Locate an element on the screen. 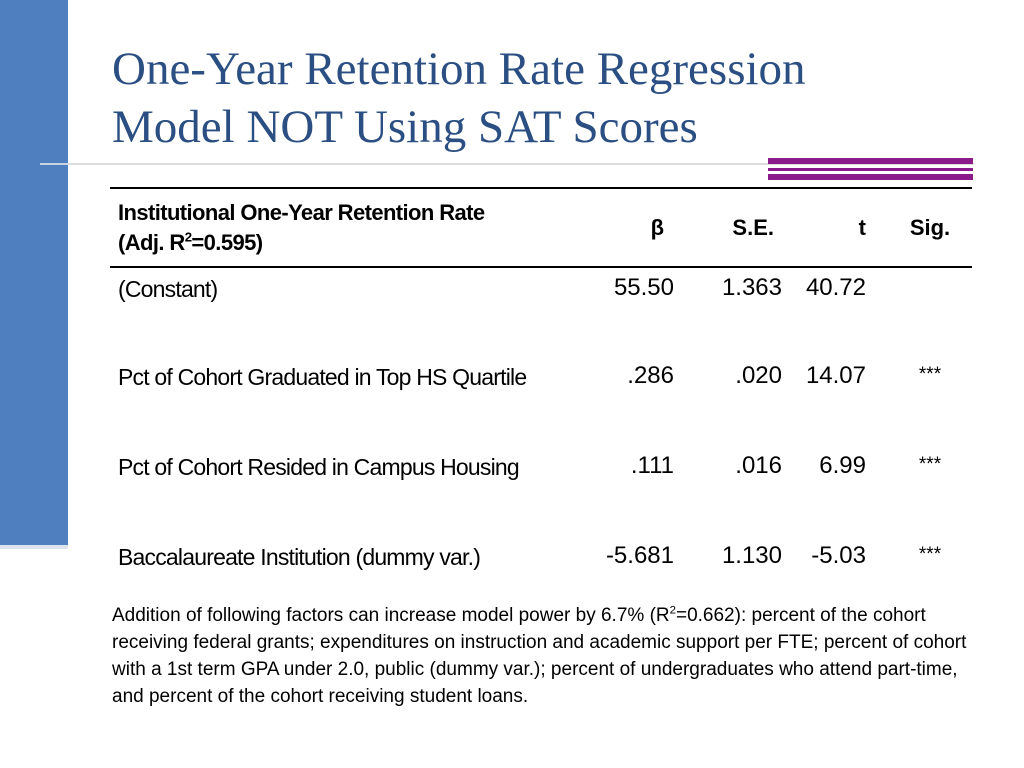 The height and width of the screenshot is (768, 1024). header-significance: Sig. is located at coordinates (930, 227).